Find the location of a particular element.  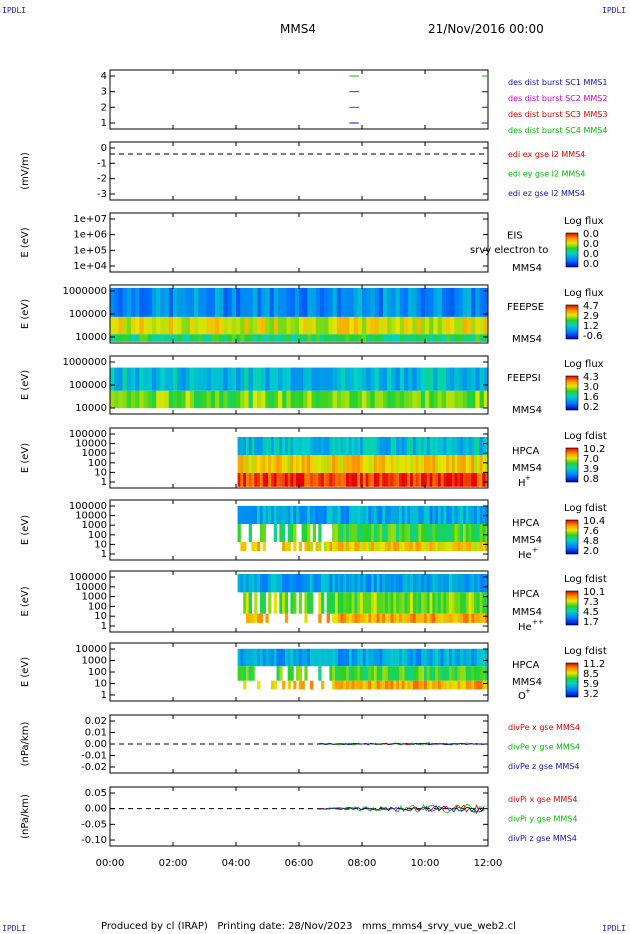

y-tick-label: -0.05 is located at coordinates (94, 824).